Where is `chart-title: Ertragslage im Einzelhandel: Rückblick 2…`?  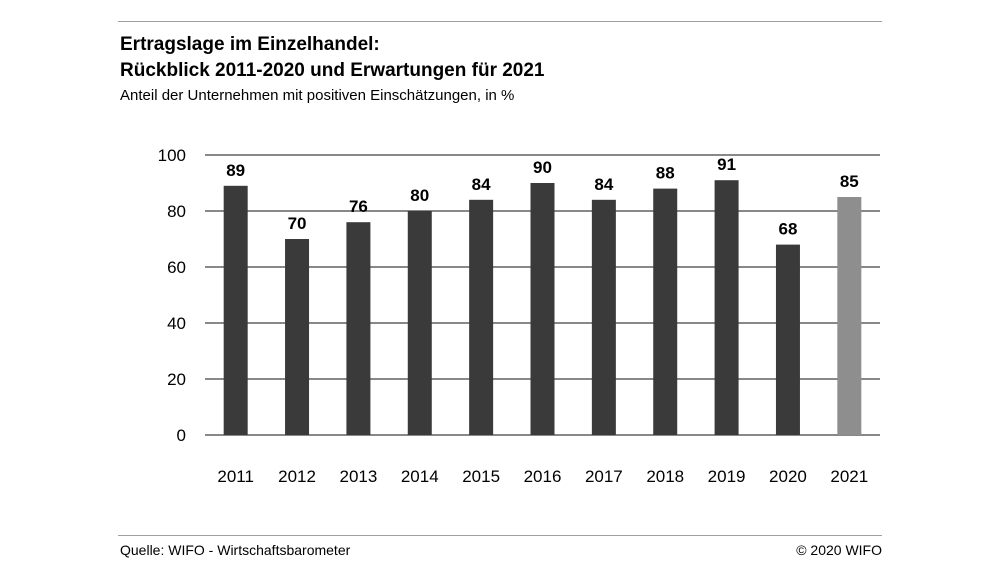
chart-title: Ertragslage im Einzelhandel: Rückblick 2… is located at coordinates (332, 58).